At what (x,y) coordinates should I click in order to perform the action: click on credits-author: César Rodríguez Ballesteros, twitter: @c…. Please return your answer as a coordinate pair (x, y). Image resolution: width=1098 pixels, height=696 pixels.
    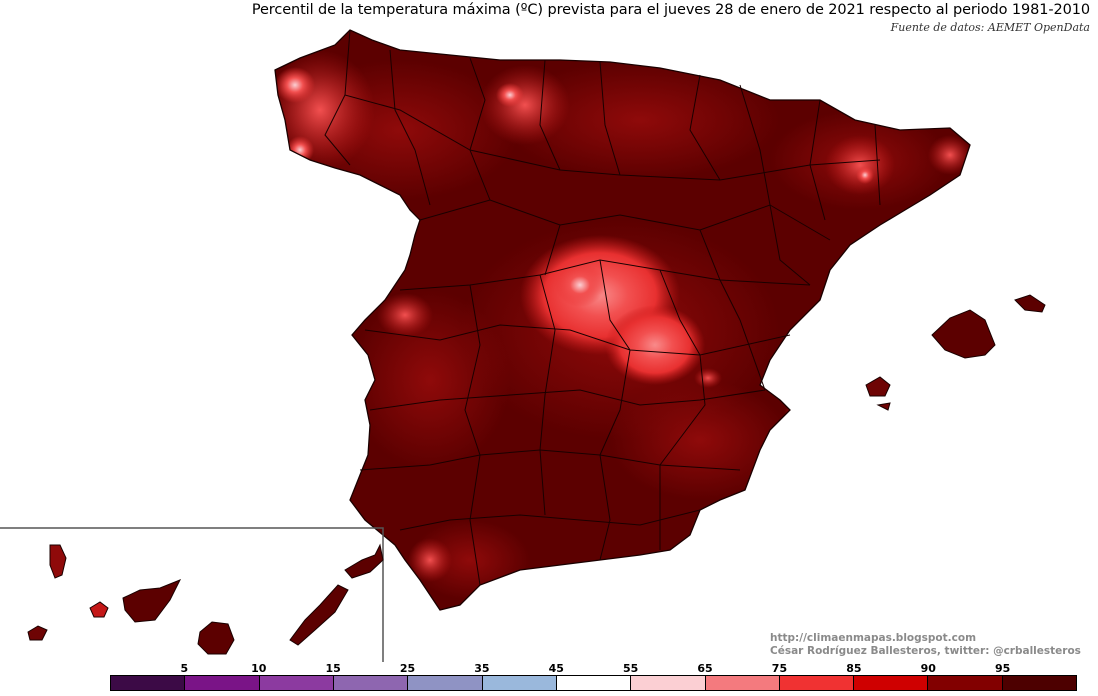
    Looking at the image, I should click on (925, 651).